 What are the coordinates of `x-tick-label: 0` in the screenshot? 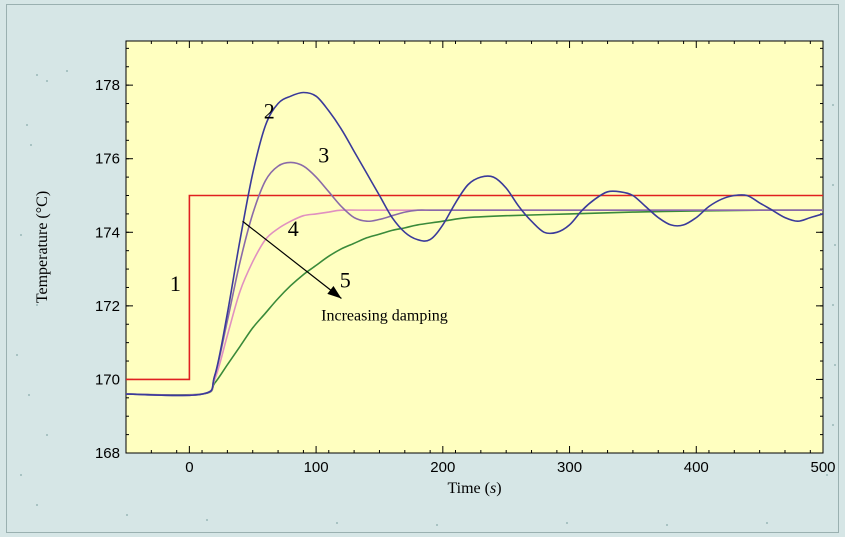 It's located at (189, 467).